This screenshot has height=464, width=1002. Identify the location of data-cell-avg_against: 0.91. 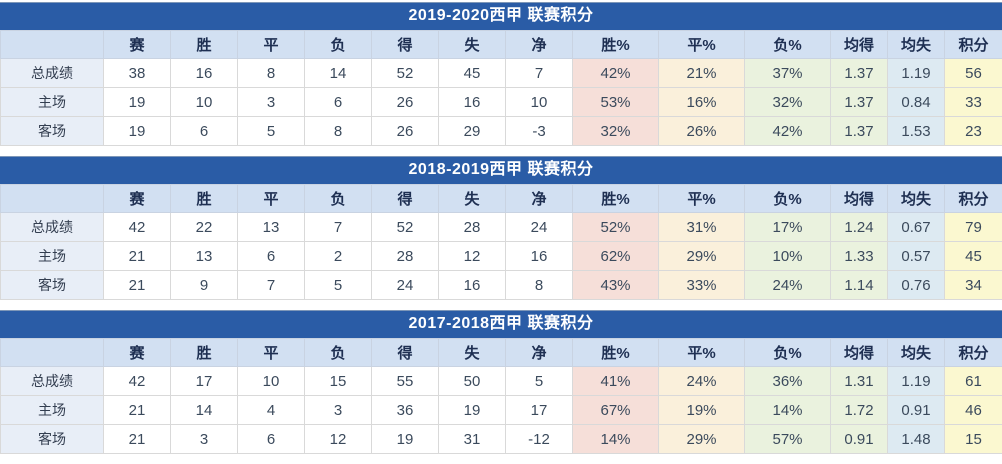
(916, 410).